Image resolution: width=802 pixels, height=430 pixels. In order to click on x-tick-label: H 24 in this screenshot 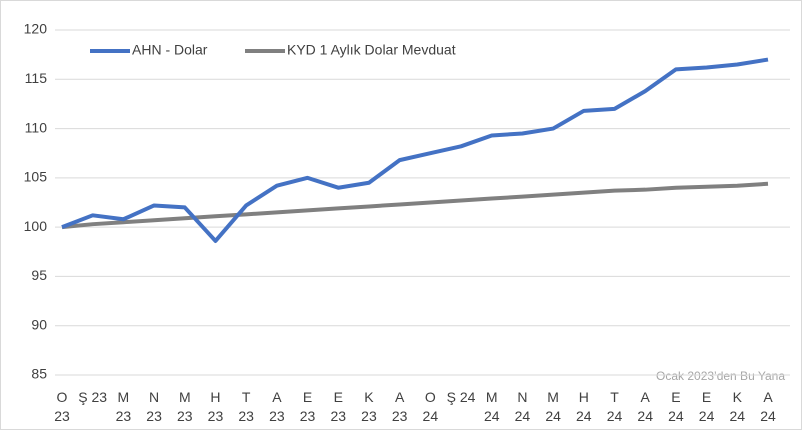, I will do `click(584, 406)`.